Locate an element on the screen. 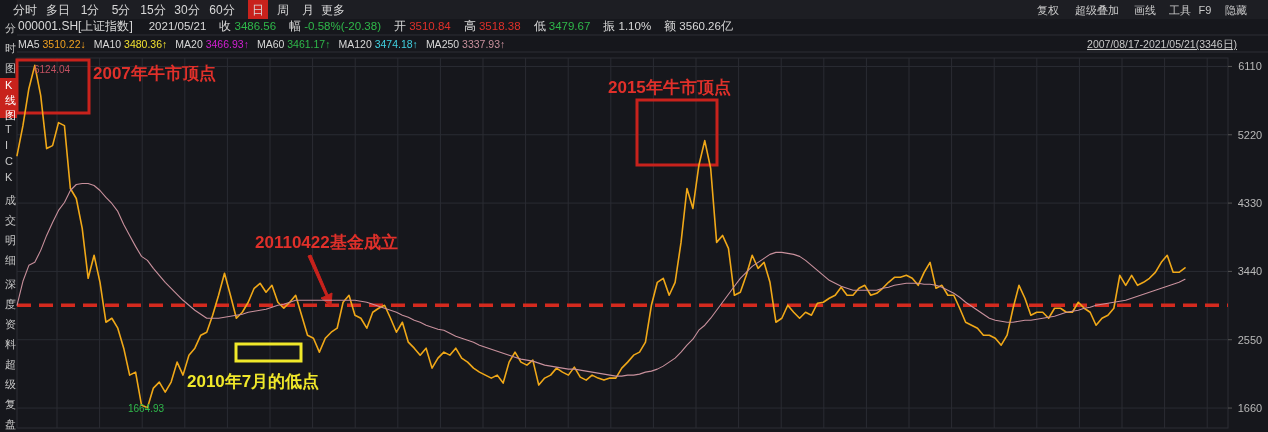  text: 超级叠加 is located at coordinates (1097, 10).